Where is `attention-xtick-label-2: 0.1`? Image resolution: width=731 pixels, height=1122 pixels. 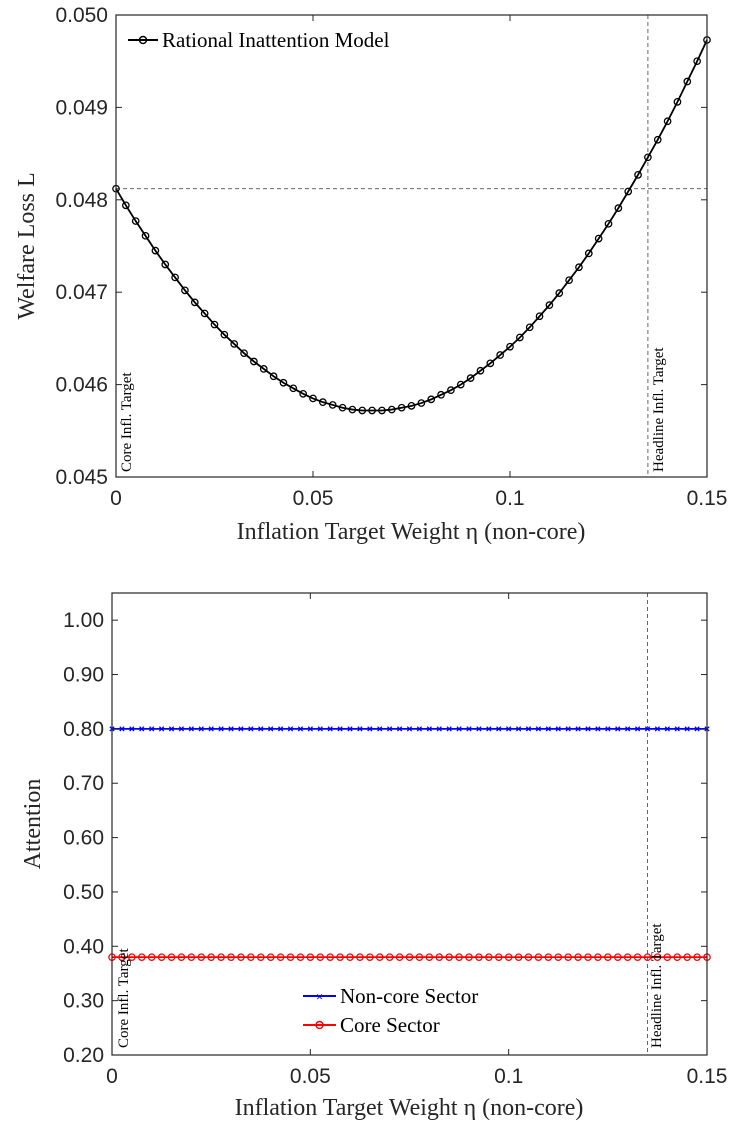 attention-xtick-label-2: 0.1 is located at coordinates (508, 1076).